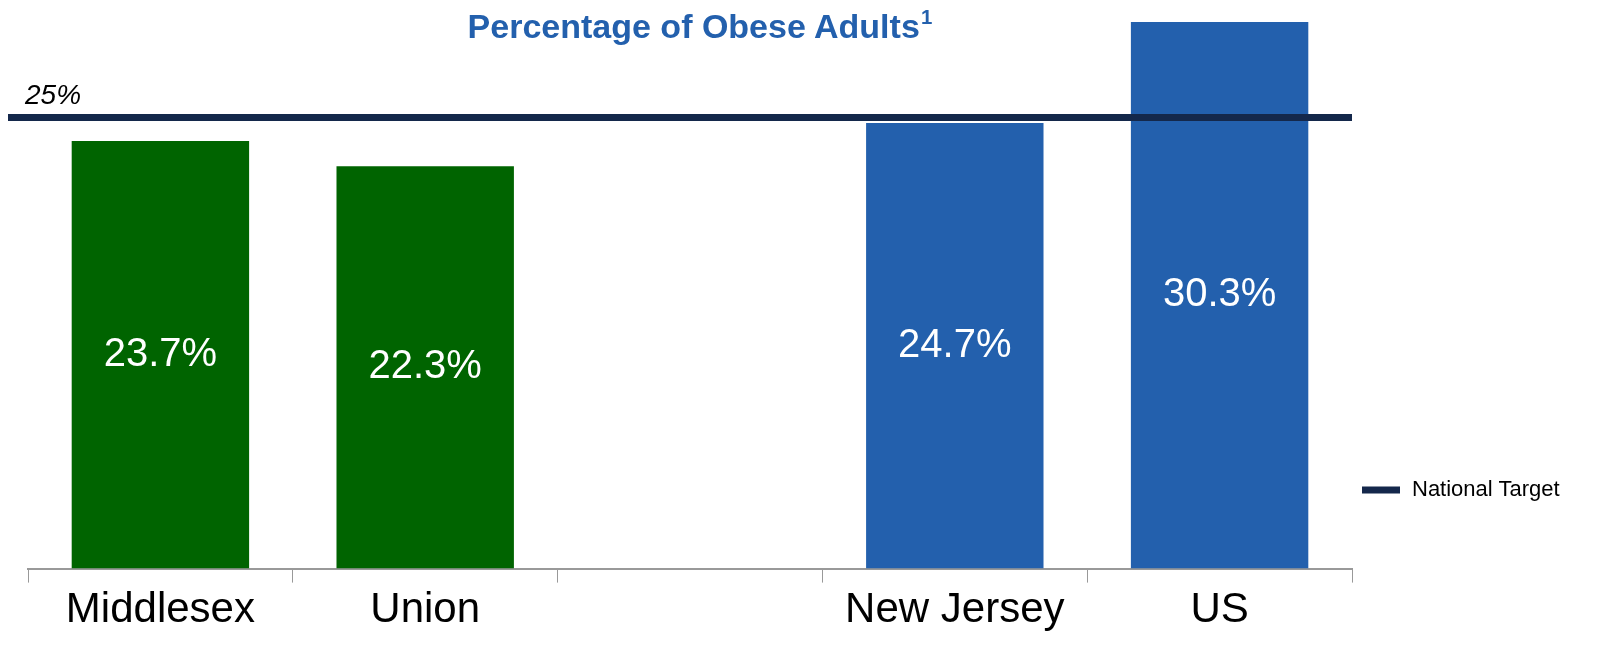 The height and width of the screenshot is (649, 1614). Describe the element at coordinates (160, 608) in the screenshot. I see `x-tick-label: Middlesex` at that location.